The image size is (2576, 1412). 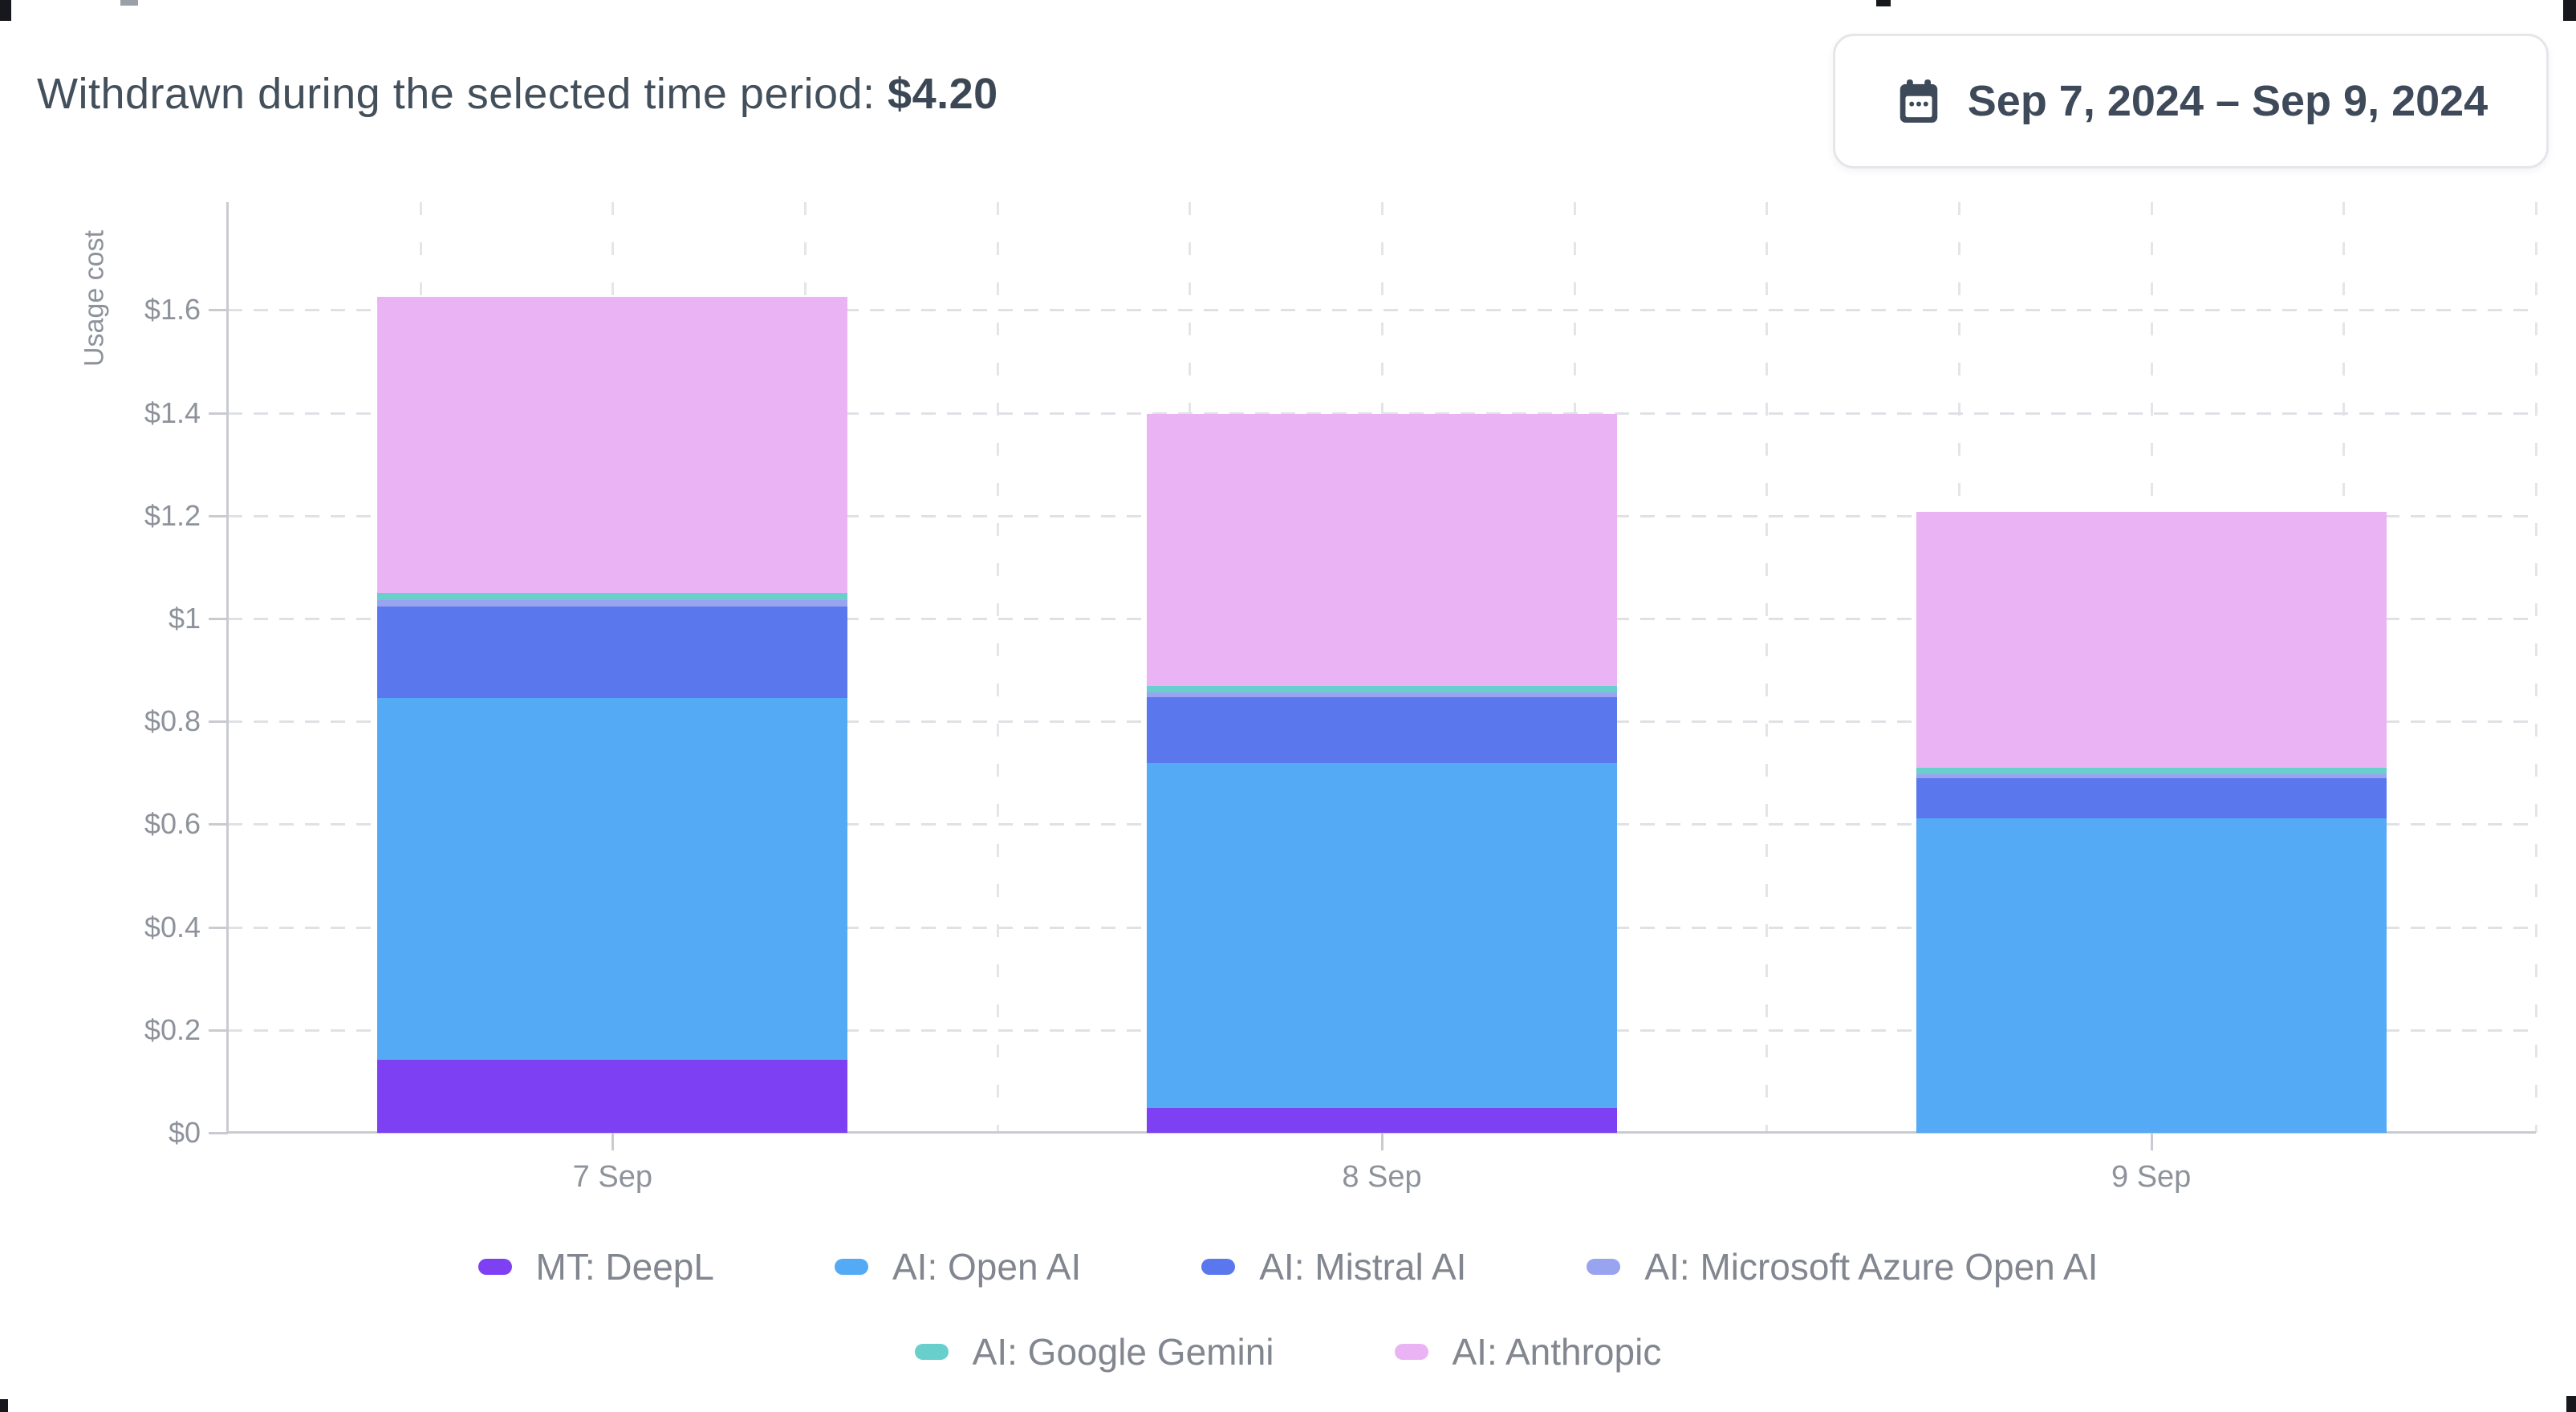 What do you see at coordinates (612, 1177) in the screenshot?
I see `x-tick-label: 7 Sep` at bounding box center [612, 1177].